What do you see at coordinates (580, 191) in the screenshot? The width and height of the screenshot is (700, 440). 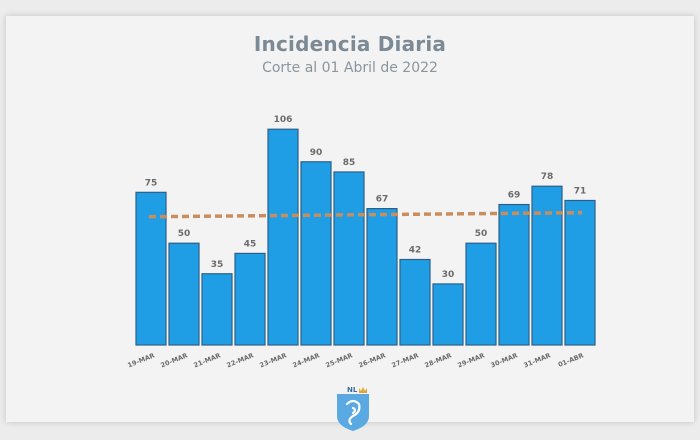 I see `data-label: 71` at bounding box center [580, 191].